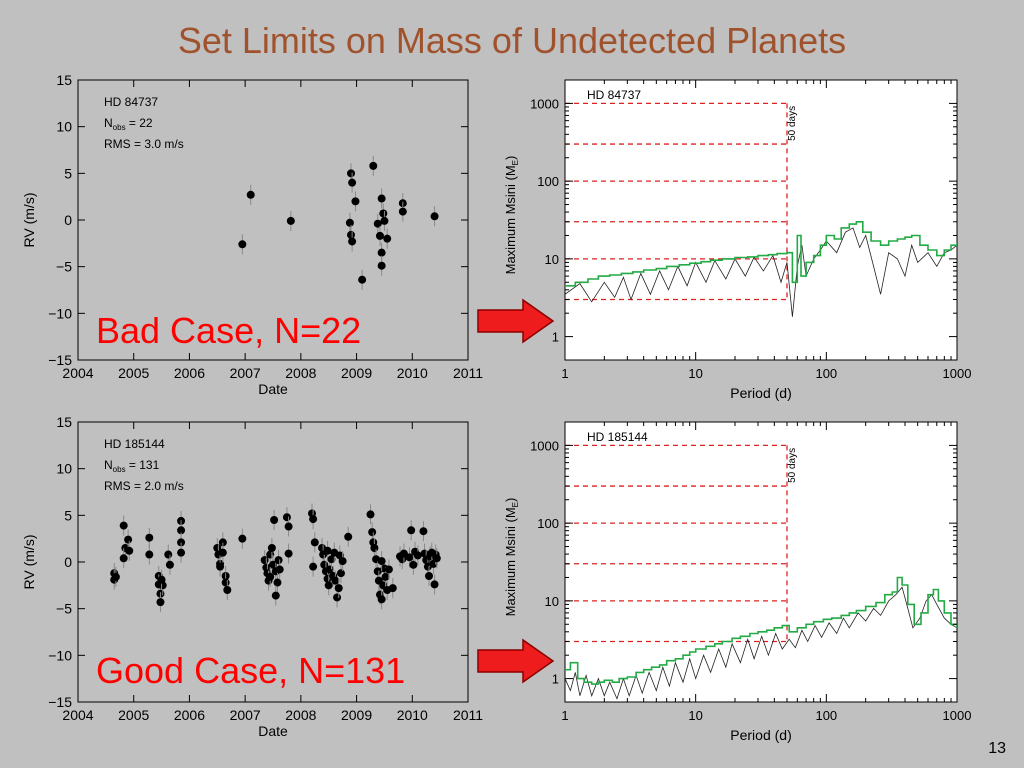  I want to click on y-tick-label: −15, so click(60, 360).